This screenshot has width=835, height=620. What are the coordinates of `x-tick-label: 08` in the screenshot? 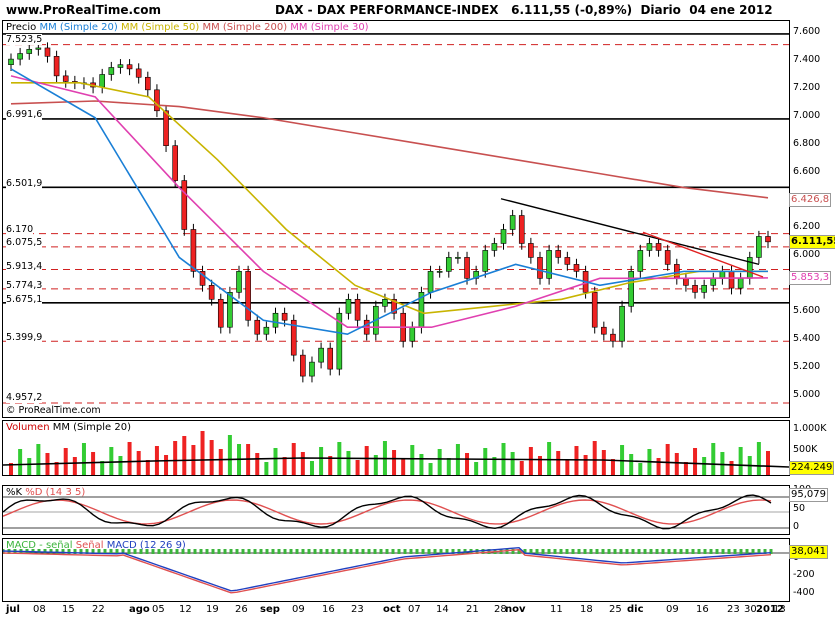 It's located at (39, 609).